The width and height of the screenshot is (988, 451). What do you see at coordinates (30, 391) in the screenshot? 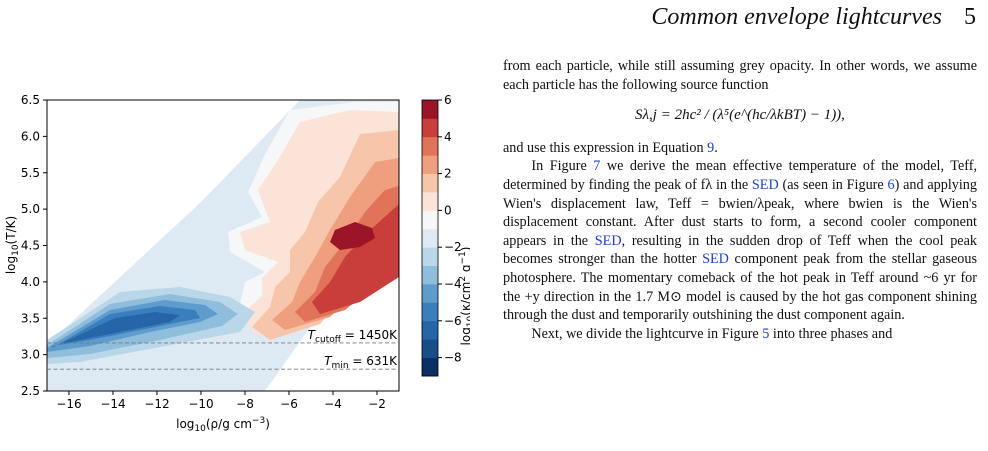
I see `y-tick-label: 2.5` at bounding box center [30, 391].